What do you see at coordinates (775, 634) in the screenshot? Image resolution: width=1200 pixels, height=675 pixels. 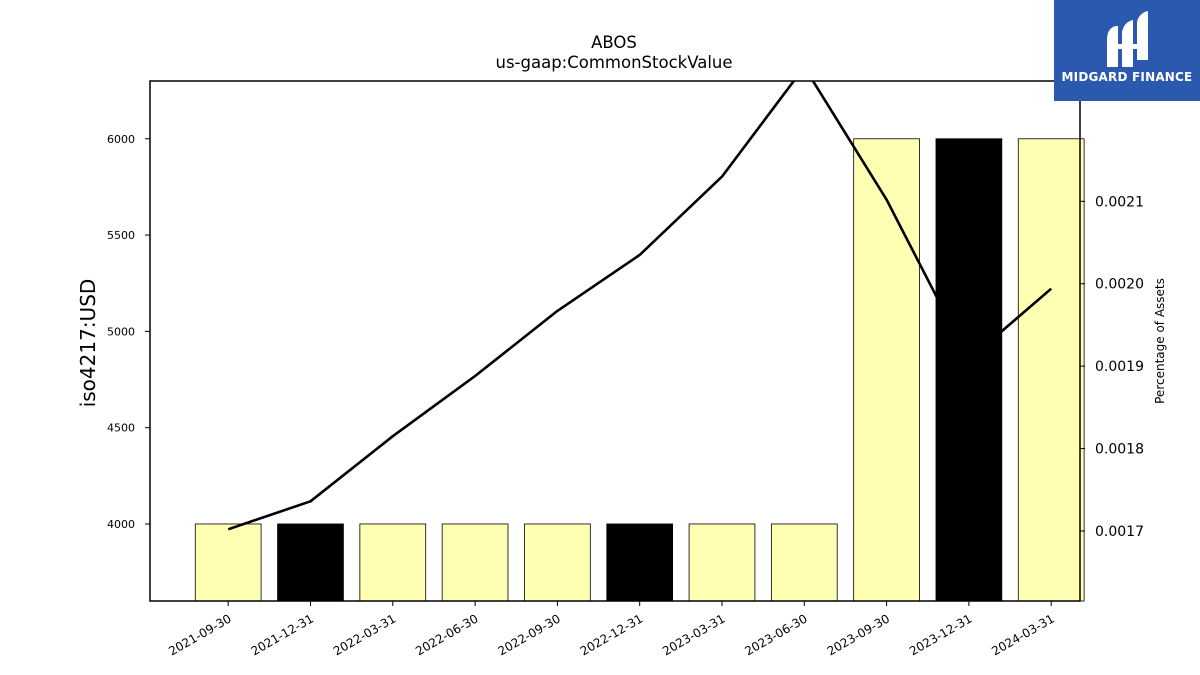 I see `x-tick-label: 2023-06-30` at bounding box center [775, 634].